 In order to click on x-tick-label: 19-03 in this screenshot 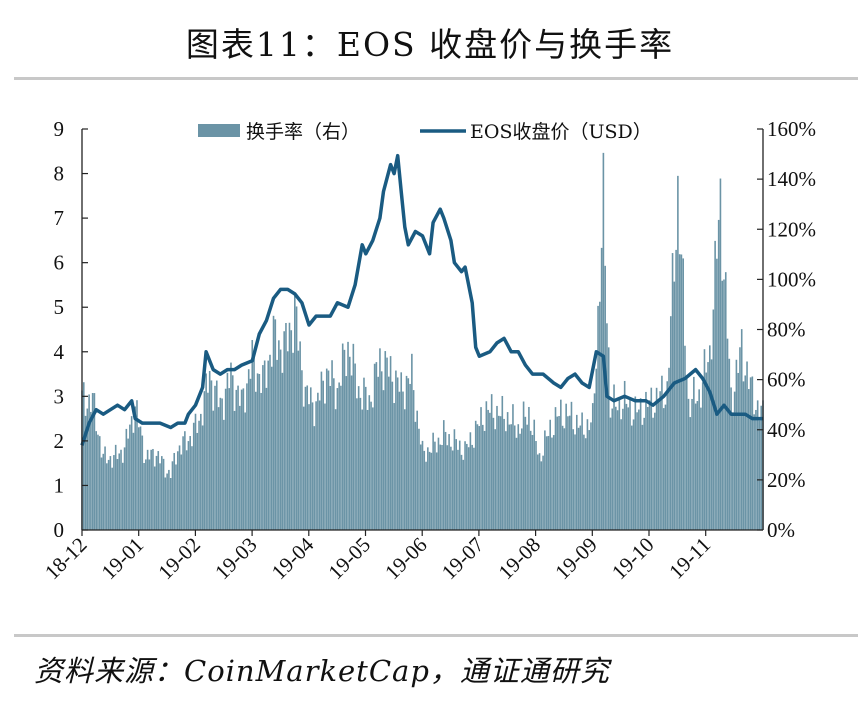, I will do `click(236, 559)`.